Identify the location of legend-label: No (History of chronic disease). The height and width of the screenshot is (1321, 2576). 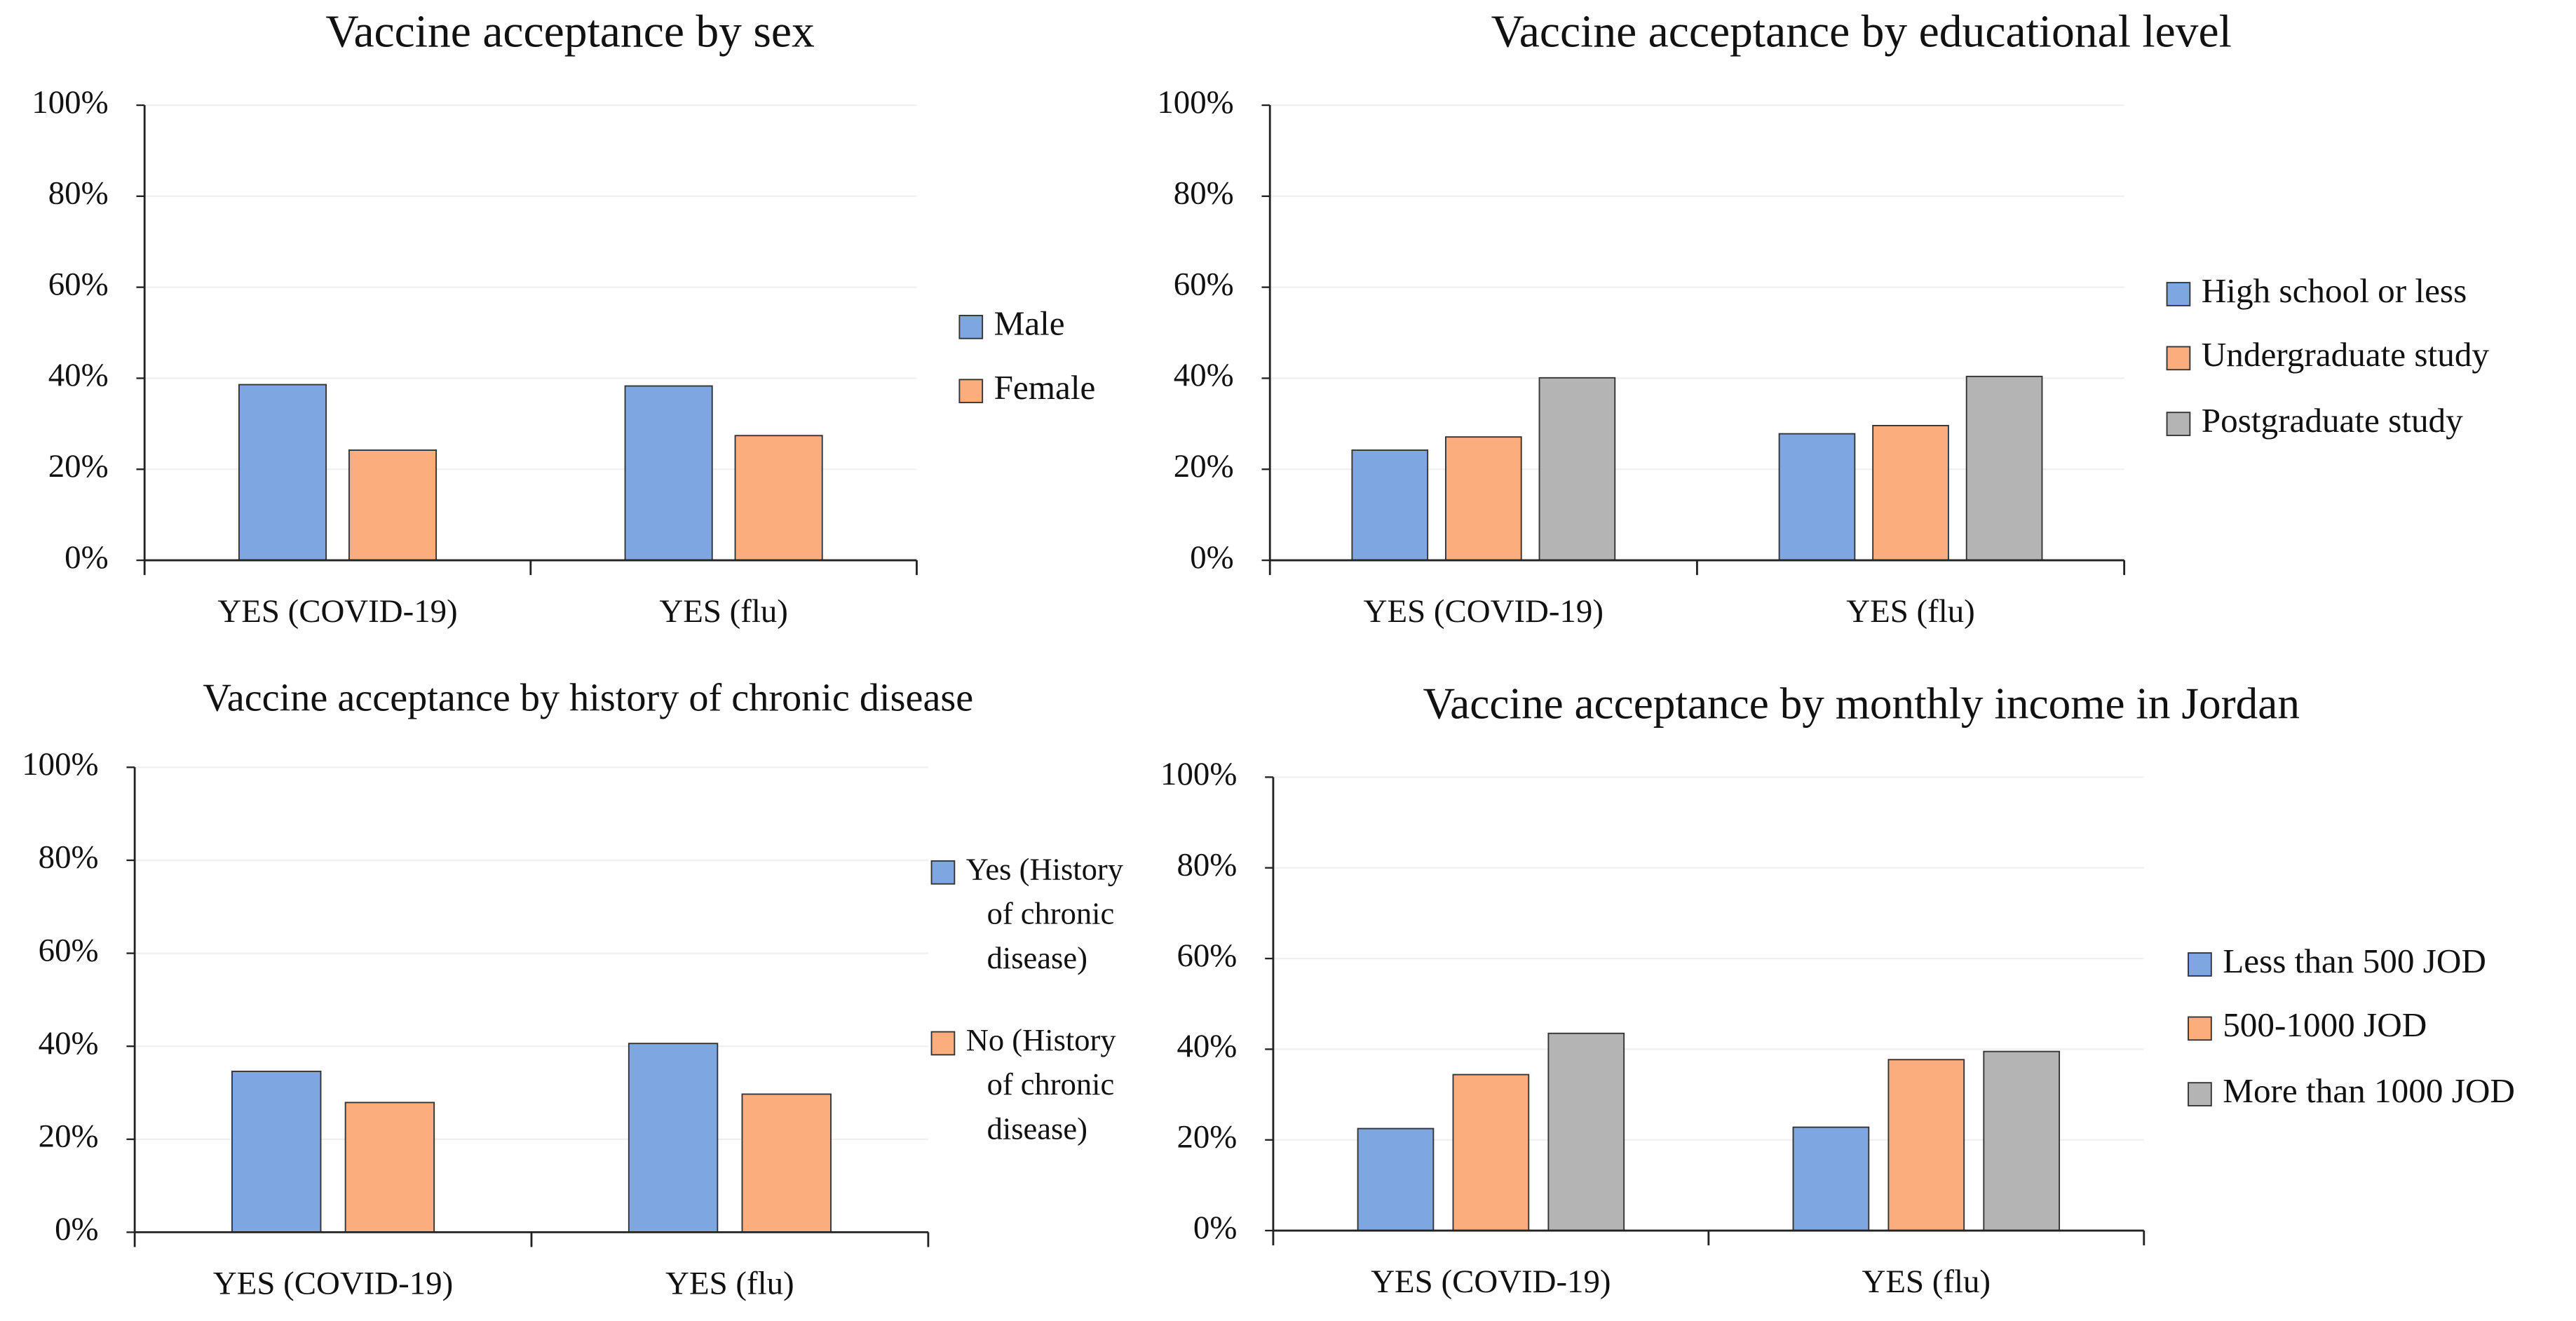
(1041, 1084).